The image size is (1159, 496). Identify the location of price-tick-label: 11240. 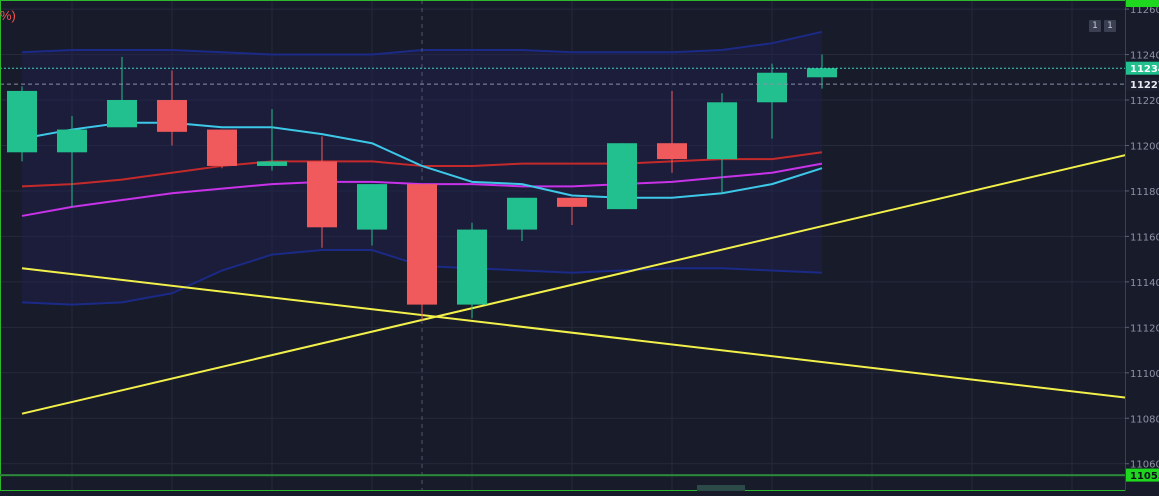
(1144, 56).